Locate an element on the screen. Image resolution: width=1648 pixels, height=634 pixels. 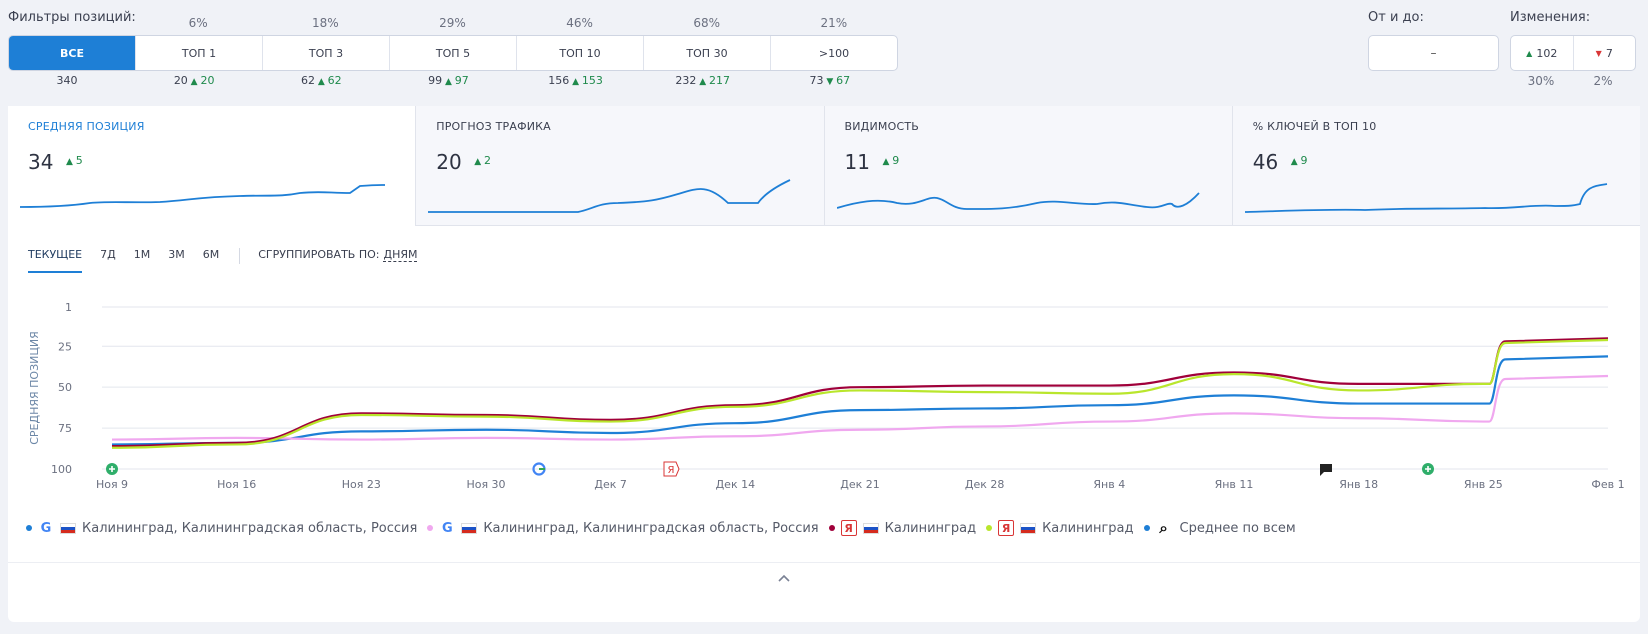
kpi-title: % КЛЮЧЕЙ В ТОП 10 is located at coordinates (1314, 126).